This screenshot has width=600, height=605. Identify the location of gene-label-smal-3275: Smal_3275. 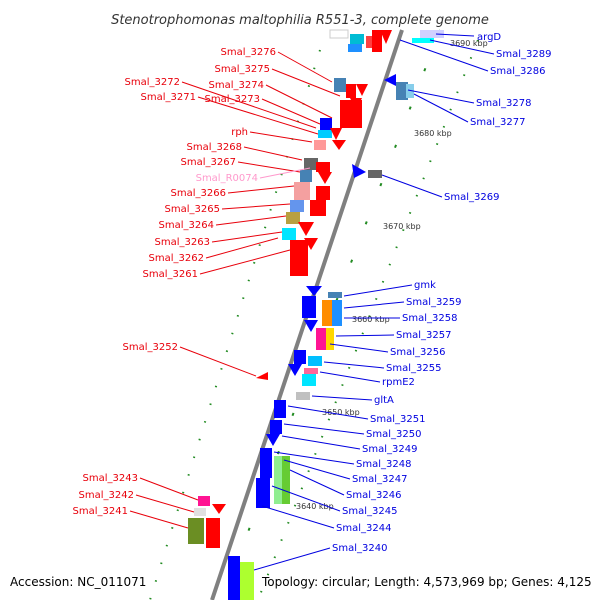
(242, 69).